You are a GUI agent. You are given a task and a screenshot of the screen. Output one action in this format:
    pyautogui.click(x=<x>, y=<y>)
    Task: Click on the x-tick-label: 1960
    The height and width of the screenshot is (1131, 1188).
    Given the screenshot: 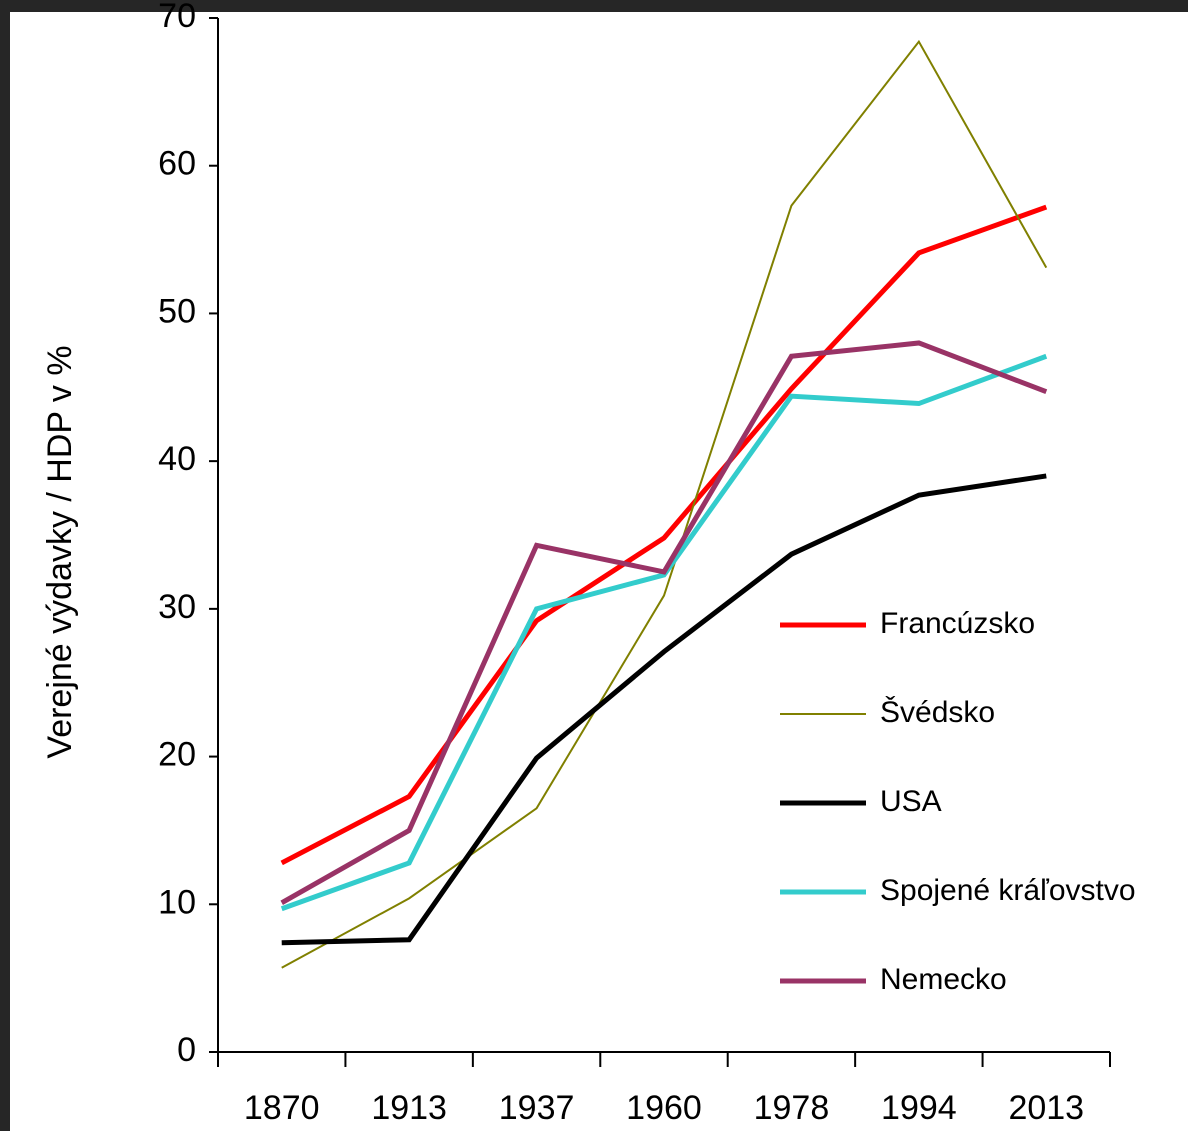 What is the action you would take?
    pyautogui.click(x=664, y=1108)
    